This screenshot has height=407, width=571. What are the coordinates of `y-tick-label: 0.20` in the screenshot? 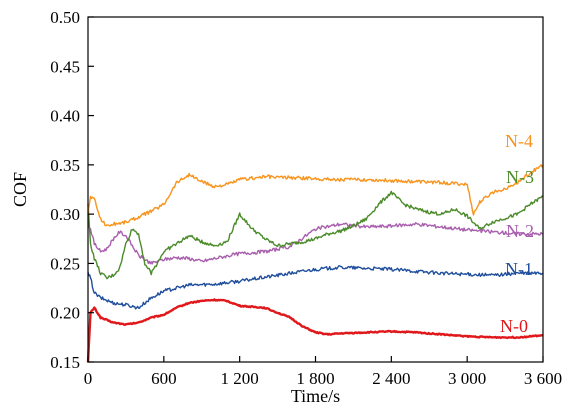 It's located at (65, 313).